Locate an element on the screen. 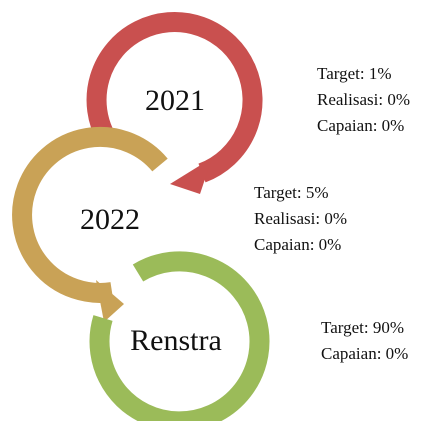 This screenshot has width=441, height=421. node-label: 2021 is located at coordinates (175, 100).